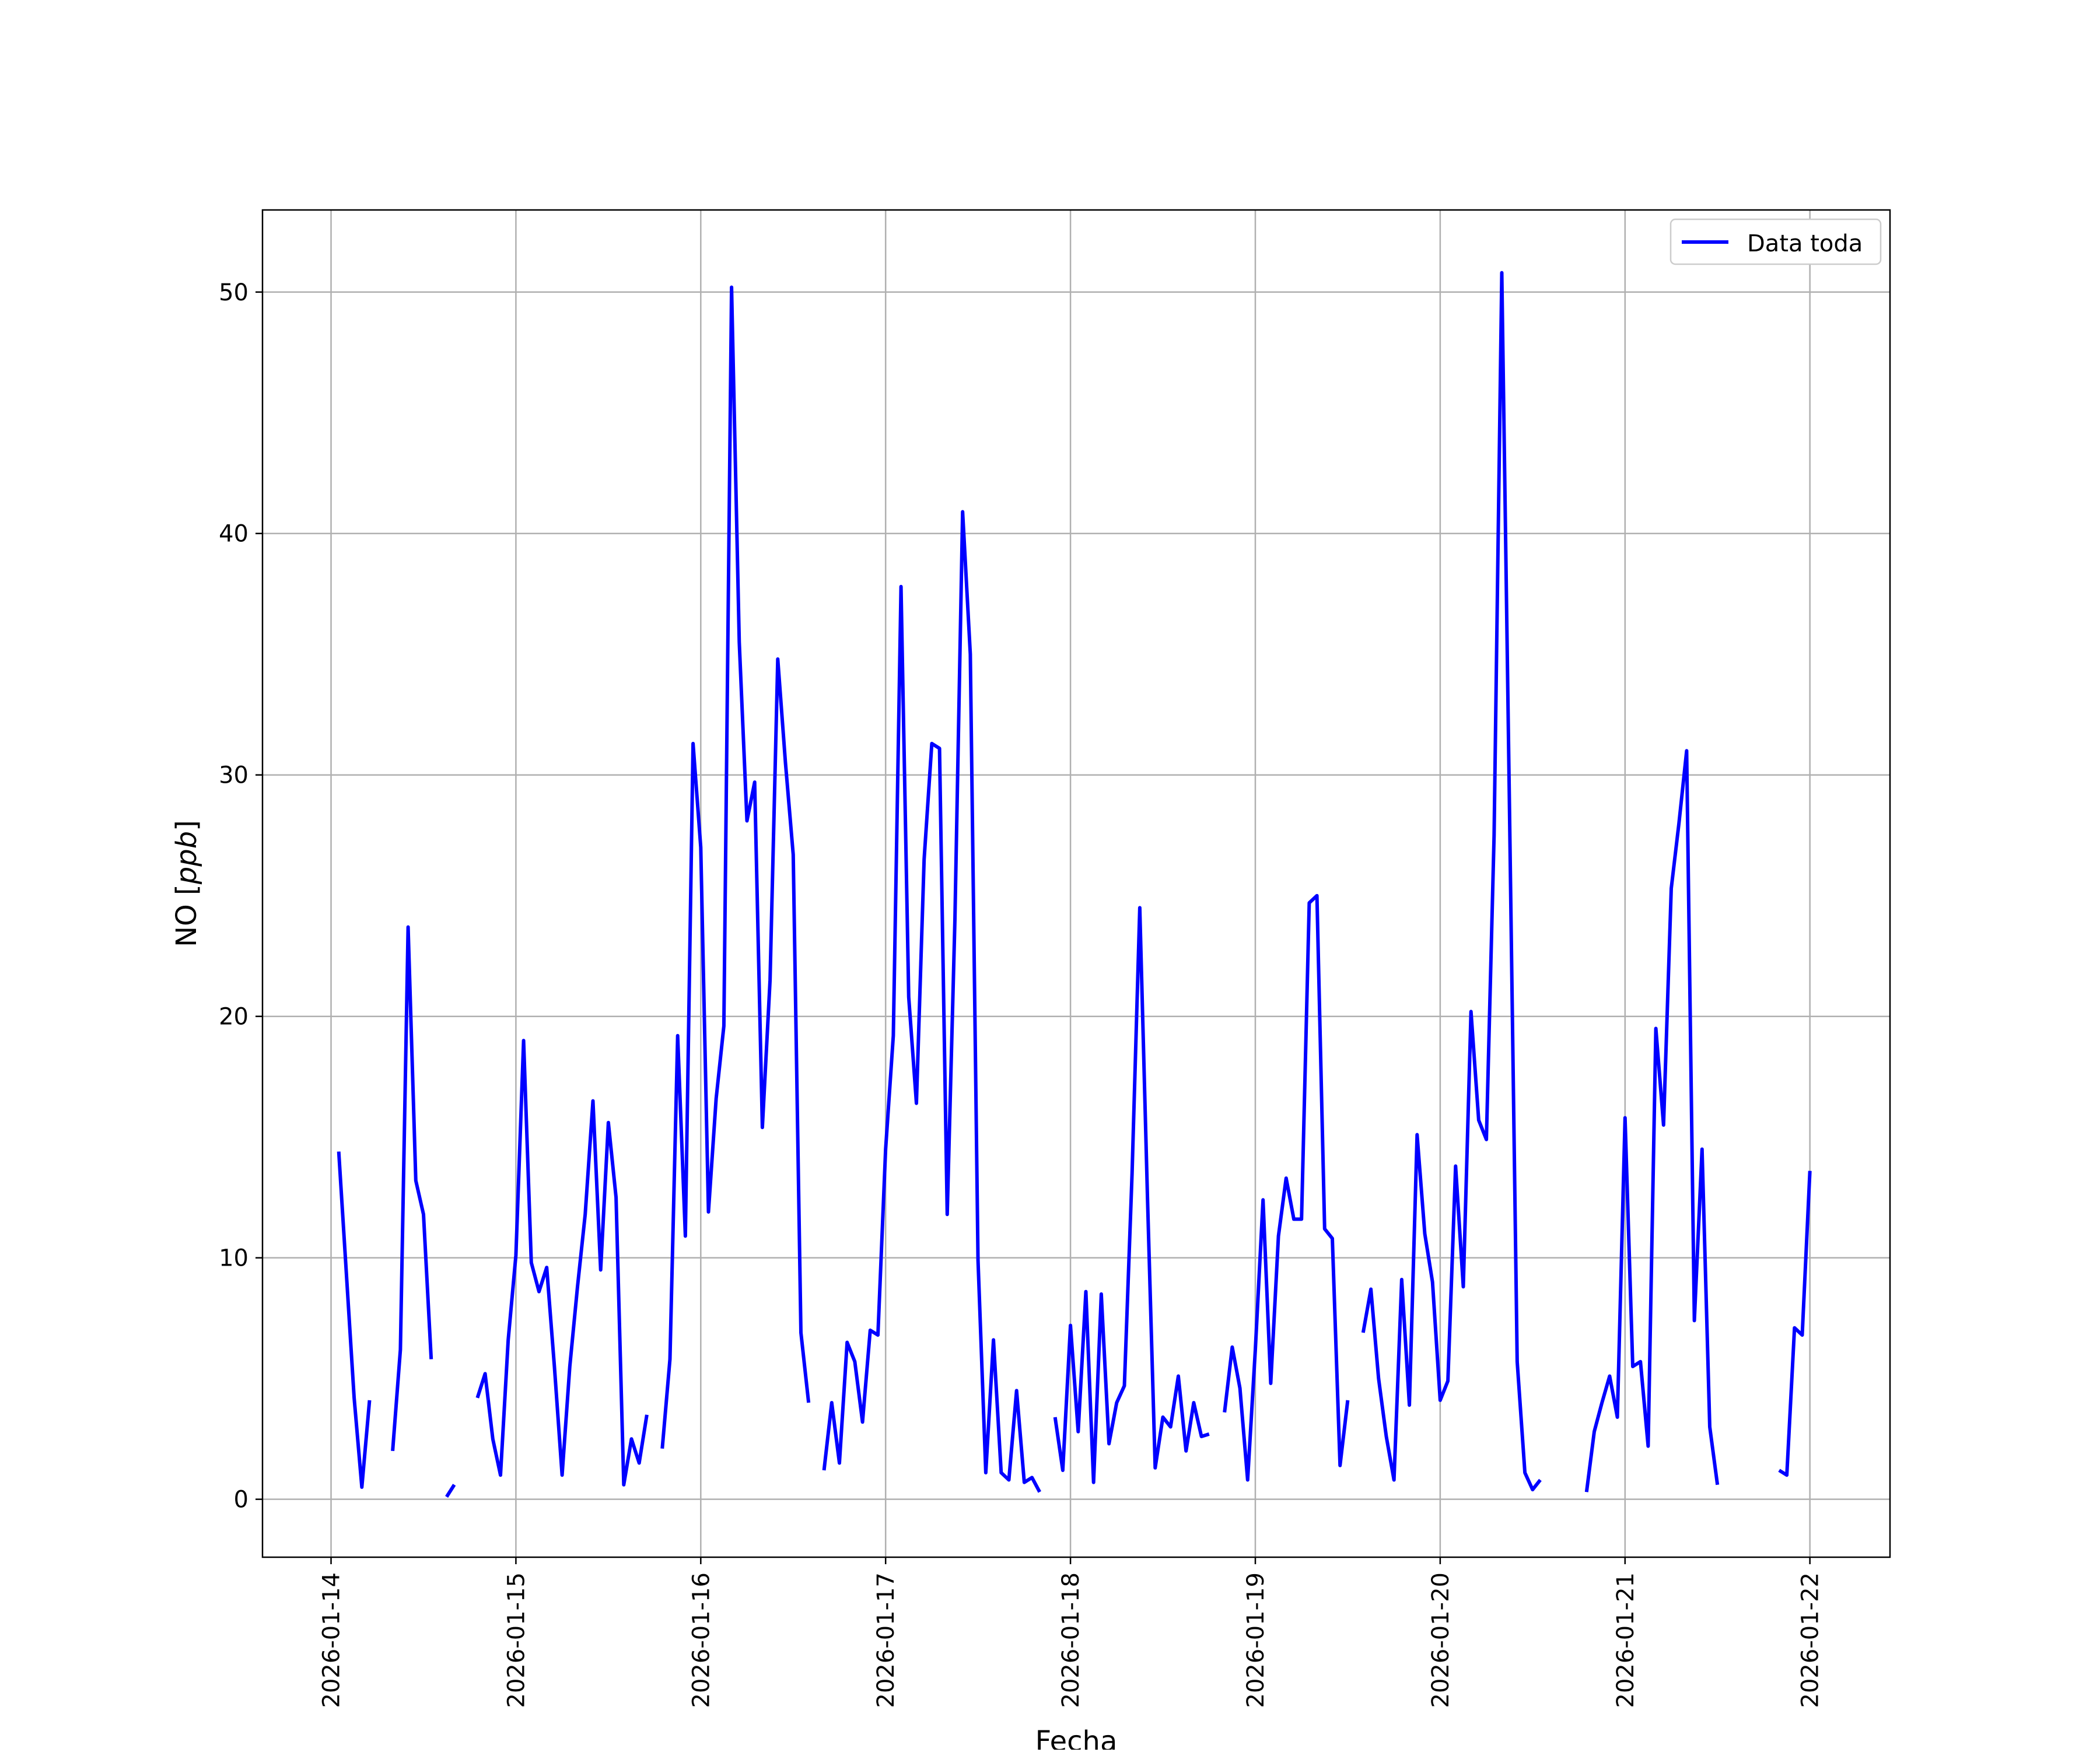 The width and height of the screenshot is (2100, 1752). Describe the element at coordinates (331, 1640) in the screenshot. I see `x-tick-label: 2026-01-14` at that location.